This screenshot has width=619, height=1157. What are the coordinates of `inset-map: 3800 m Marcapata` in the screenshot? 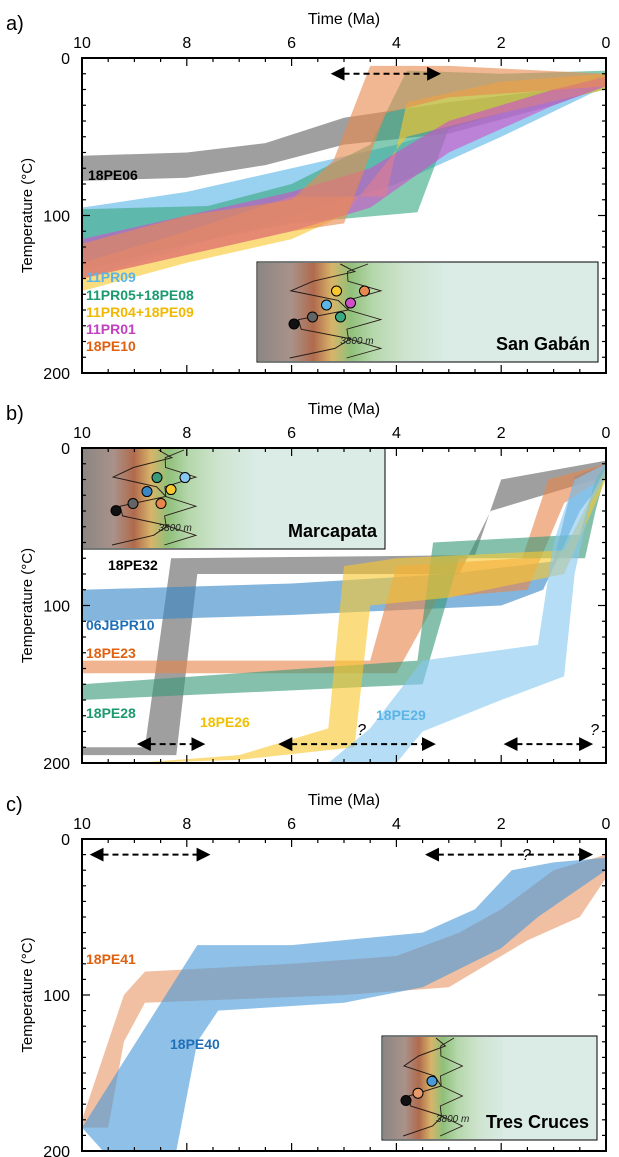 It's located at (233, 498).